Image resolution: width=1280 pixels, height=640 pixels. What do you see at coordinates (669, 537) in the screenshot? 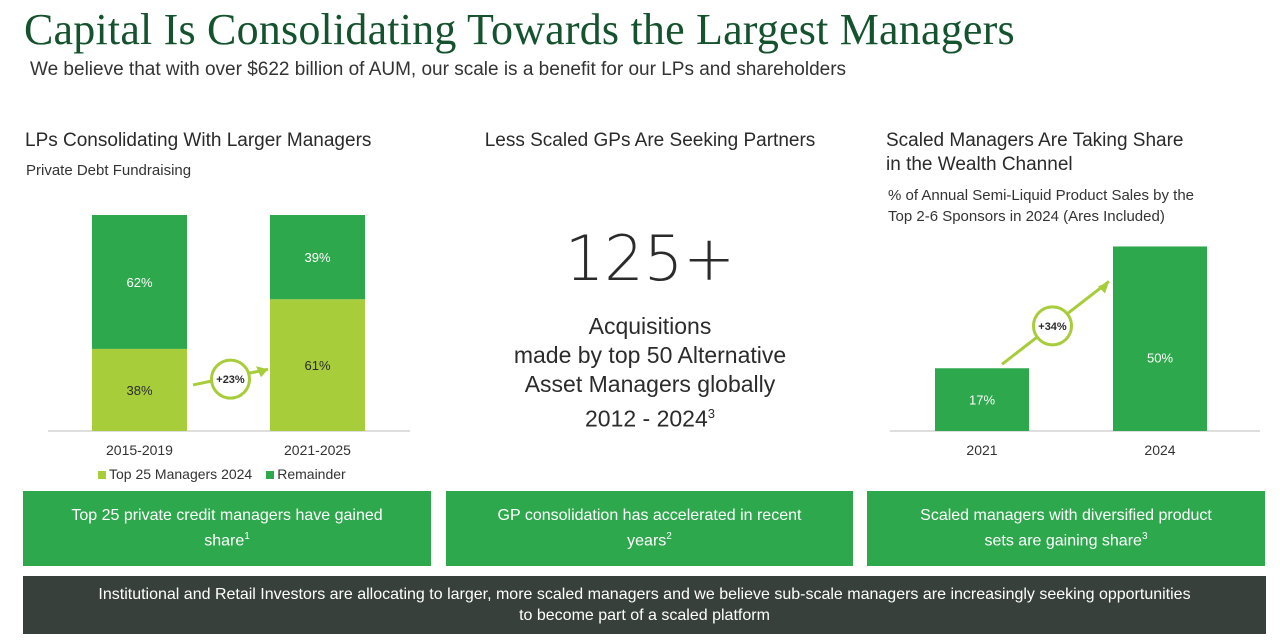
I see `insight-card-2-note: 2` at bounding box center [669, 537].